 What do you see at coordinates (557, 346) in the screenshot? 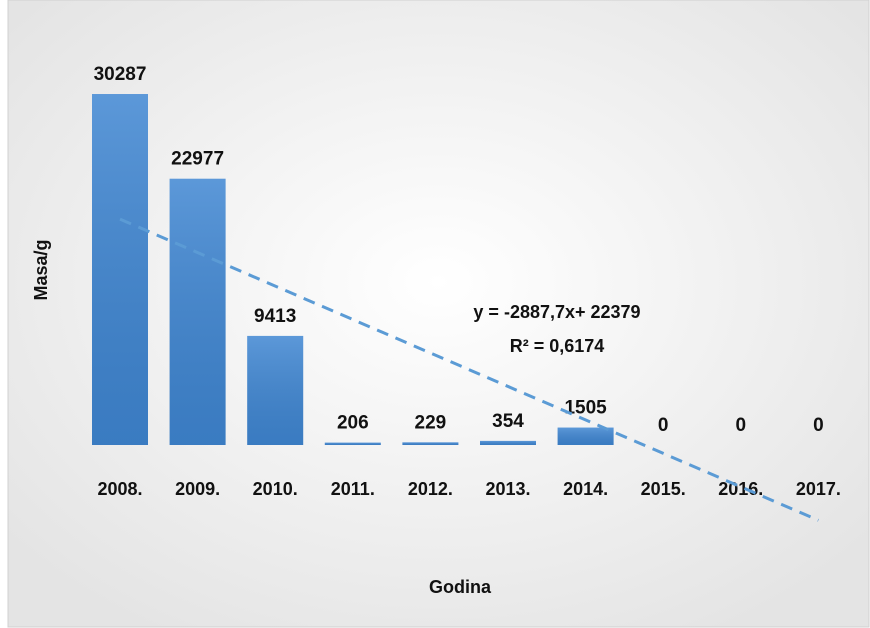
I see `trendline-r2: R² = 0,6174` at bounding box center [557, 346].